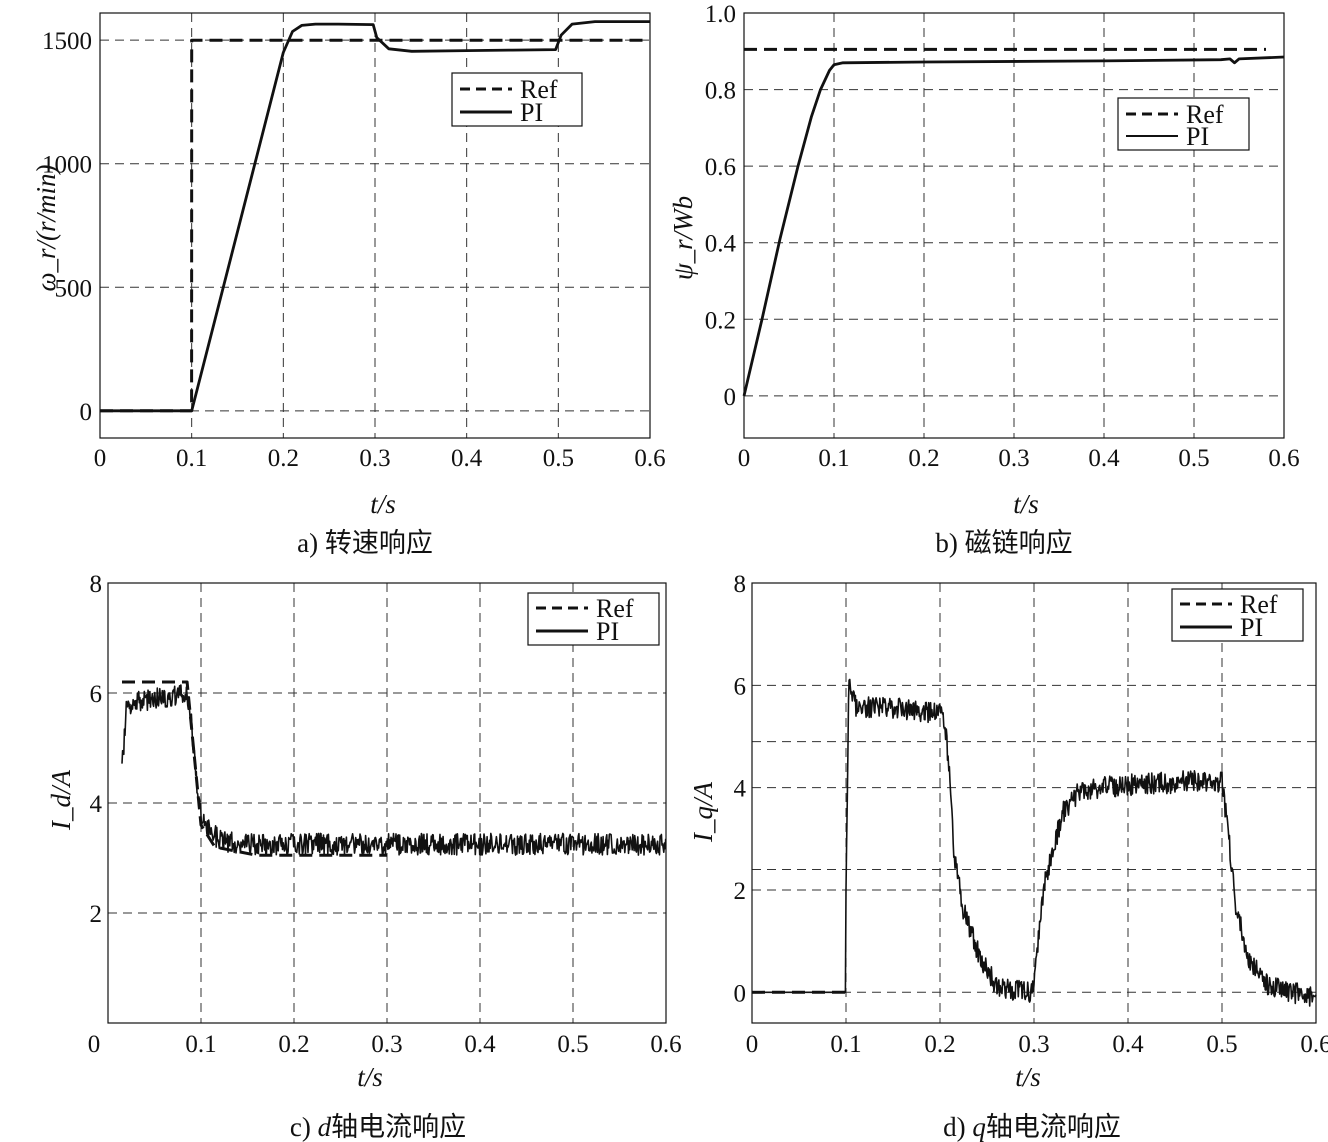  Describe the element at coordinates (720, 167) in the screenshot. I see `y-tick-label: 0.6` at that location.